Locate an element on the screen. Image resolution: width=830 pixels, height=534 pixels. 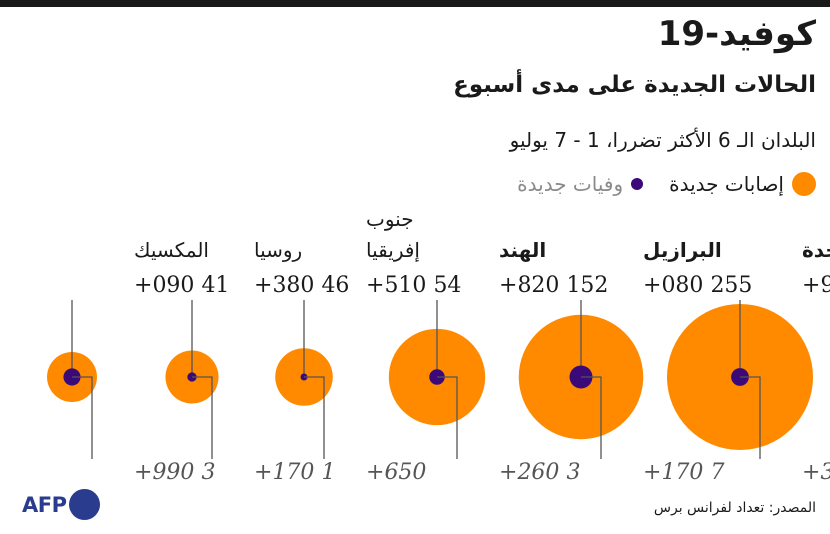
country-label: روسيا is located at coordinates (278, 250).